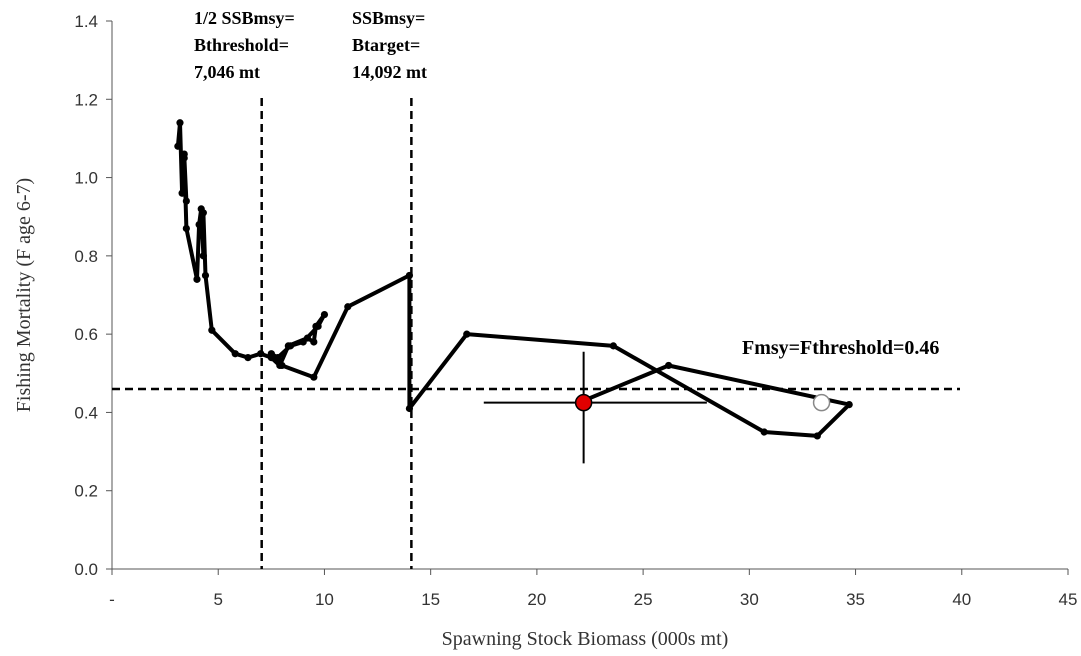 Image resolution: width=1081 pixels, height=656 pixels. I want to click on y-tick-label: 0.6, so click(86, 334).